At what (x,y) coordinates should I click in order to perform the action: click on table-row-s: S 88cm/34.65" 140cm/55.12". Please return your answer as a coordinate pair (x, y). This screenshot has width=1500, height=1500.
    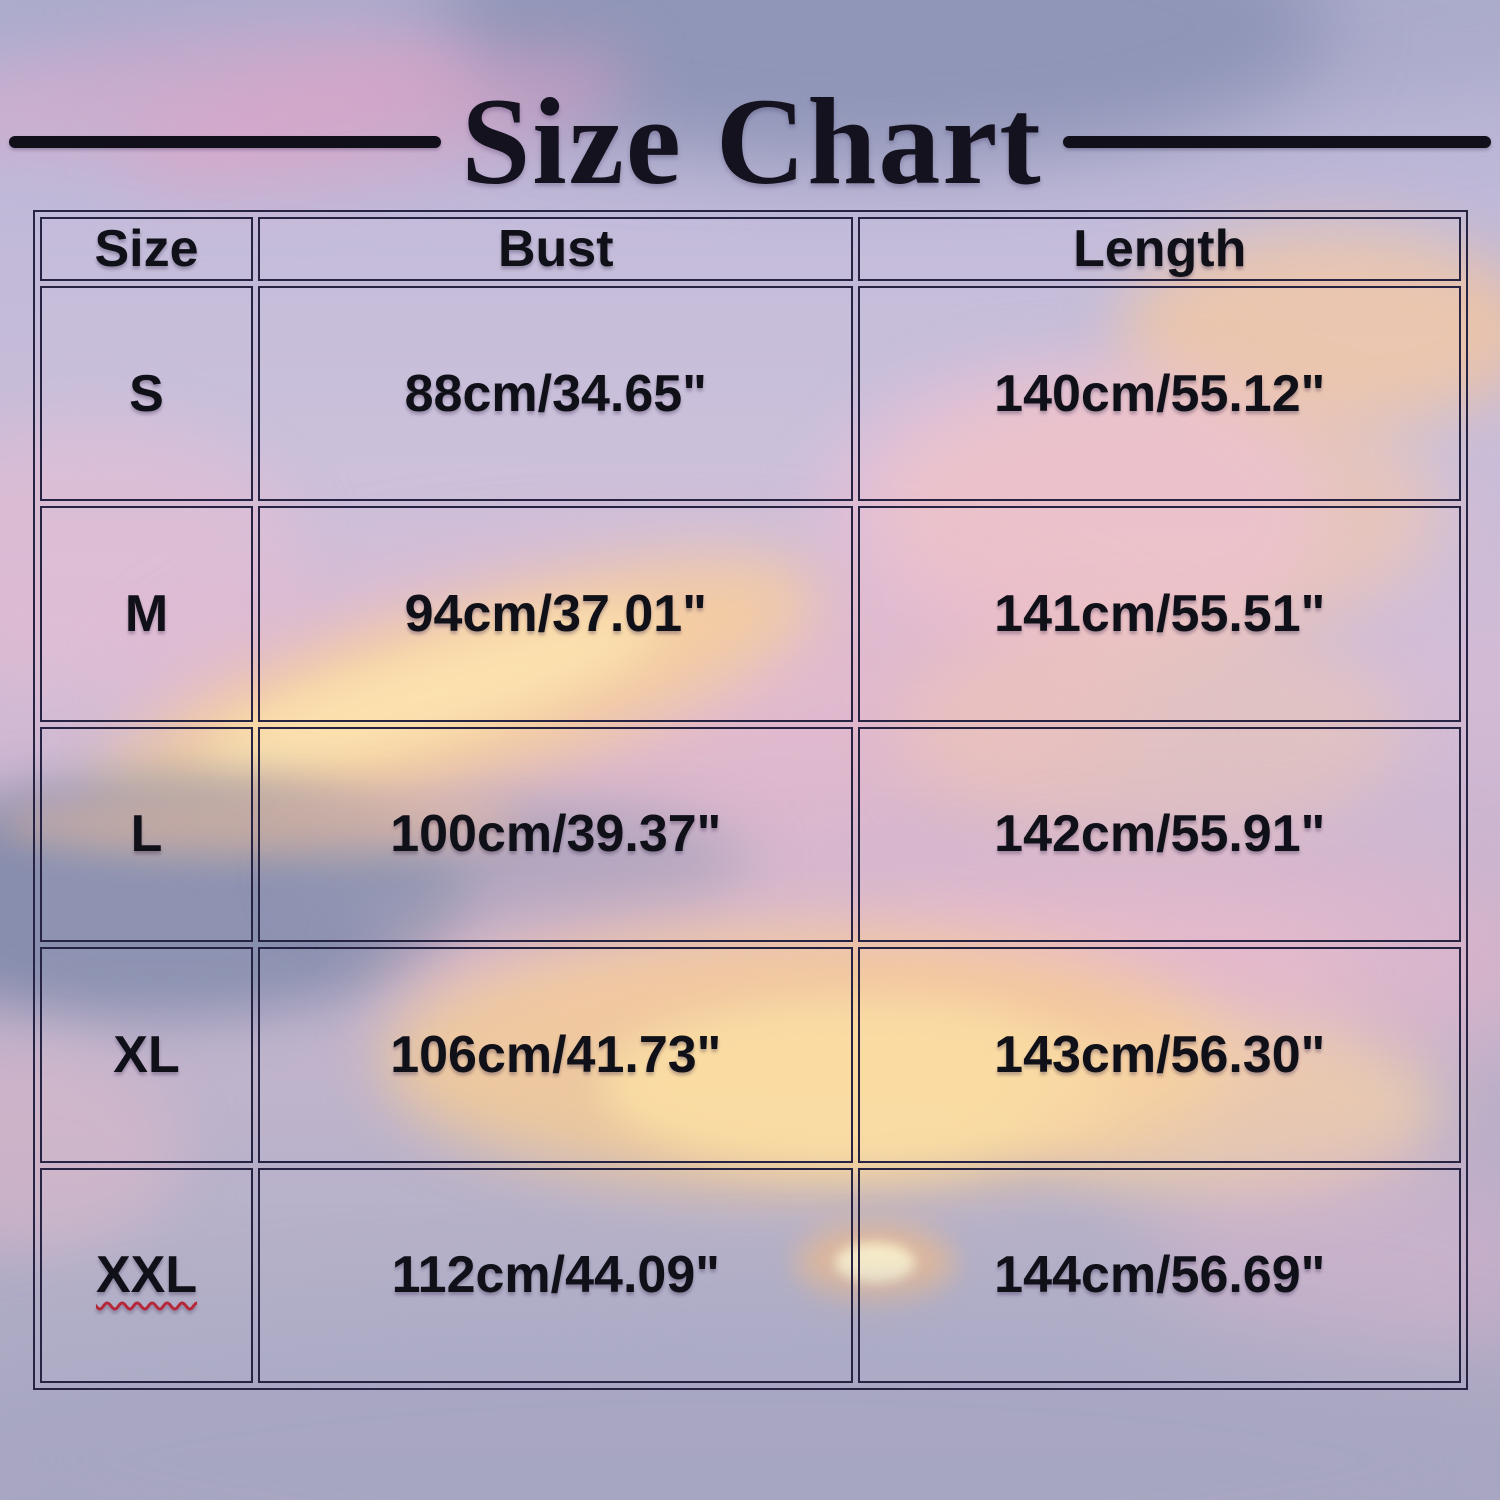
    Looking at the image, I should click on (750, 394).